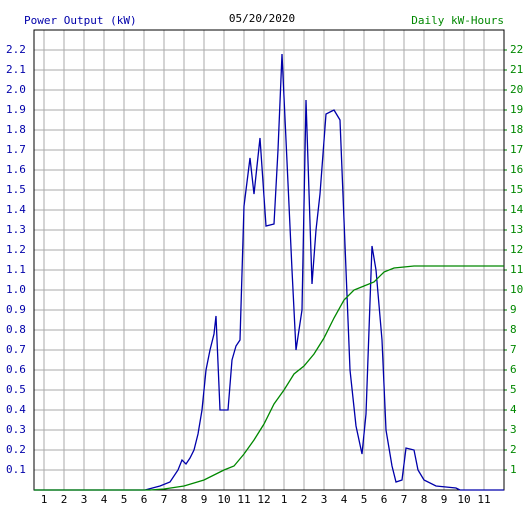 Image resolution: width=527 pixels, height=510 pixels. Describe the element at coordinates (513, 449) in the screenshot. I see `y2-tick-label: 2` at that location.